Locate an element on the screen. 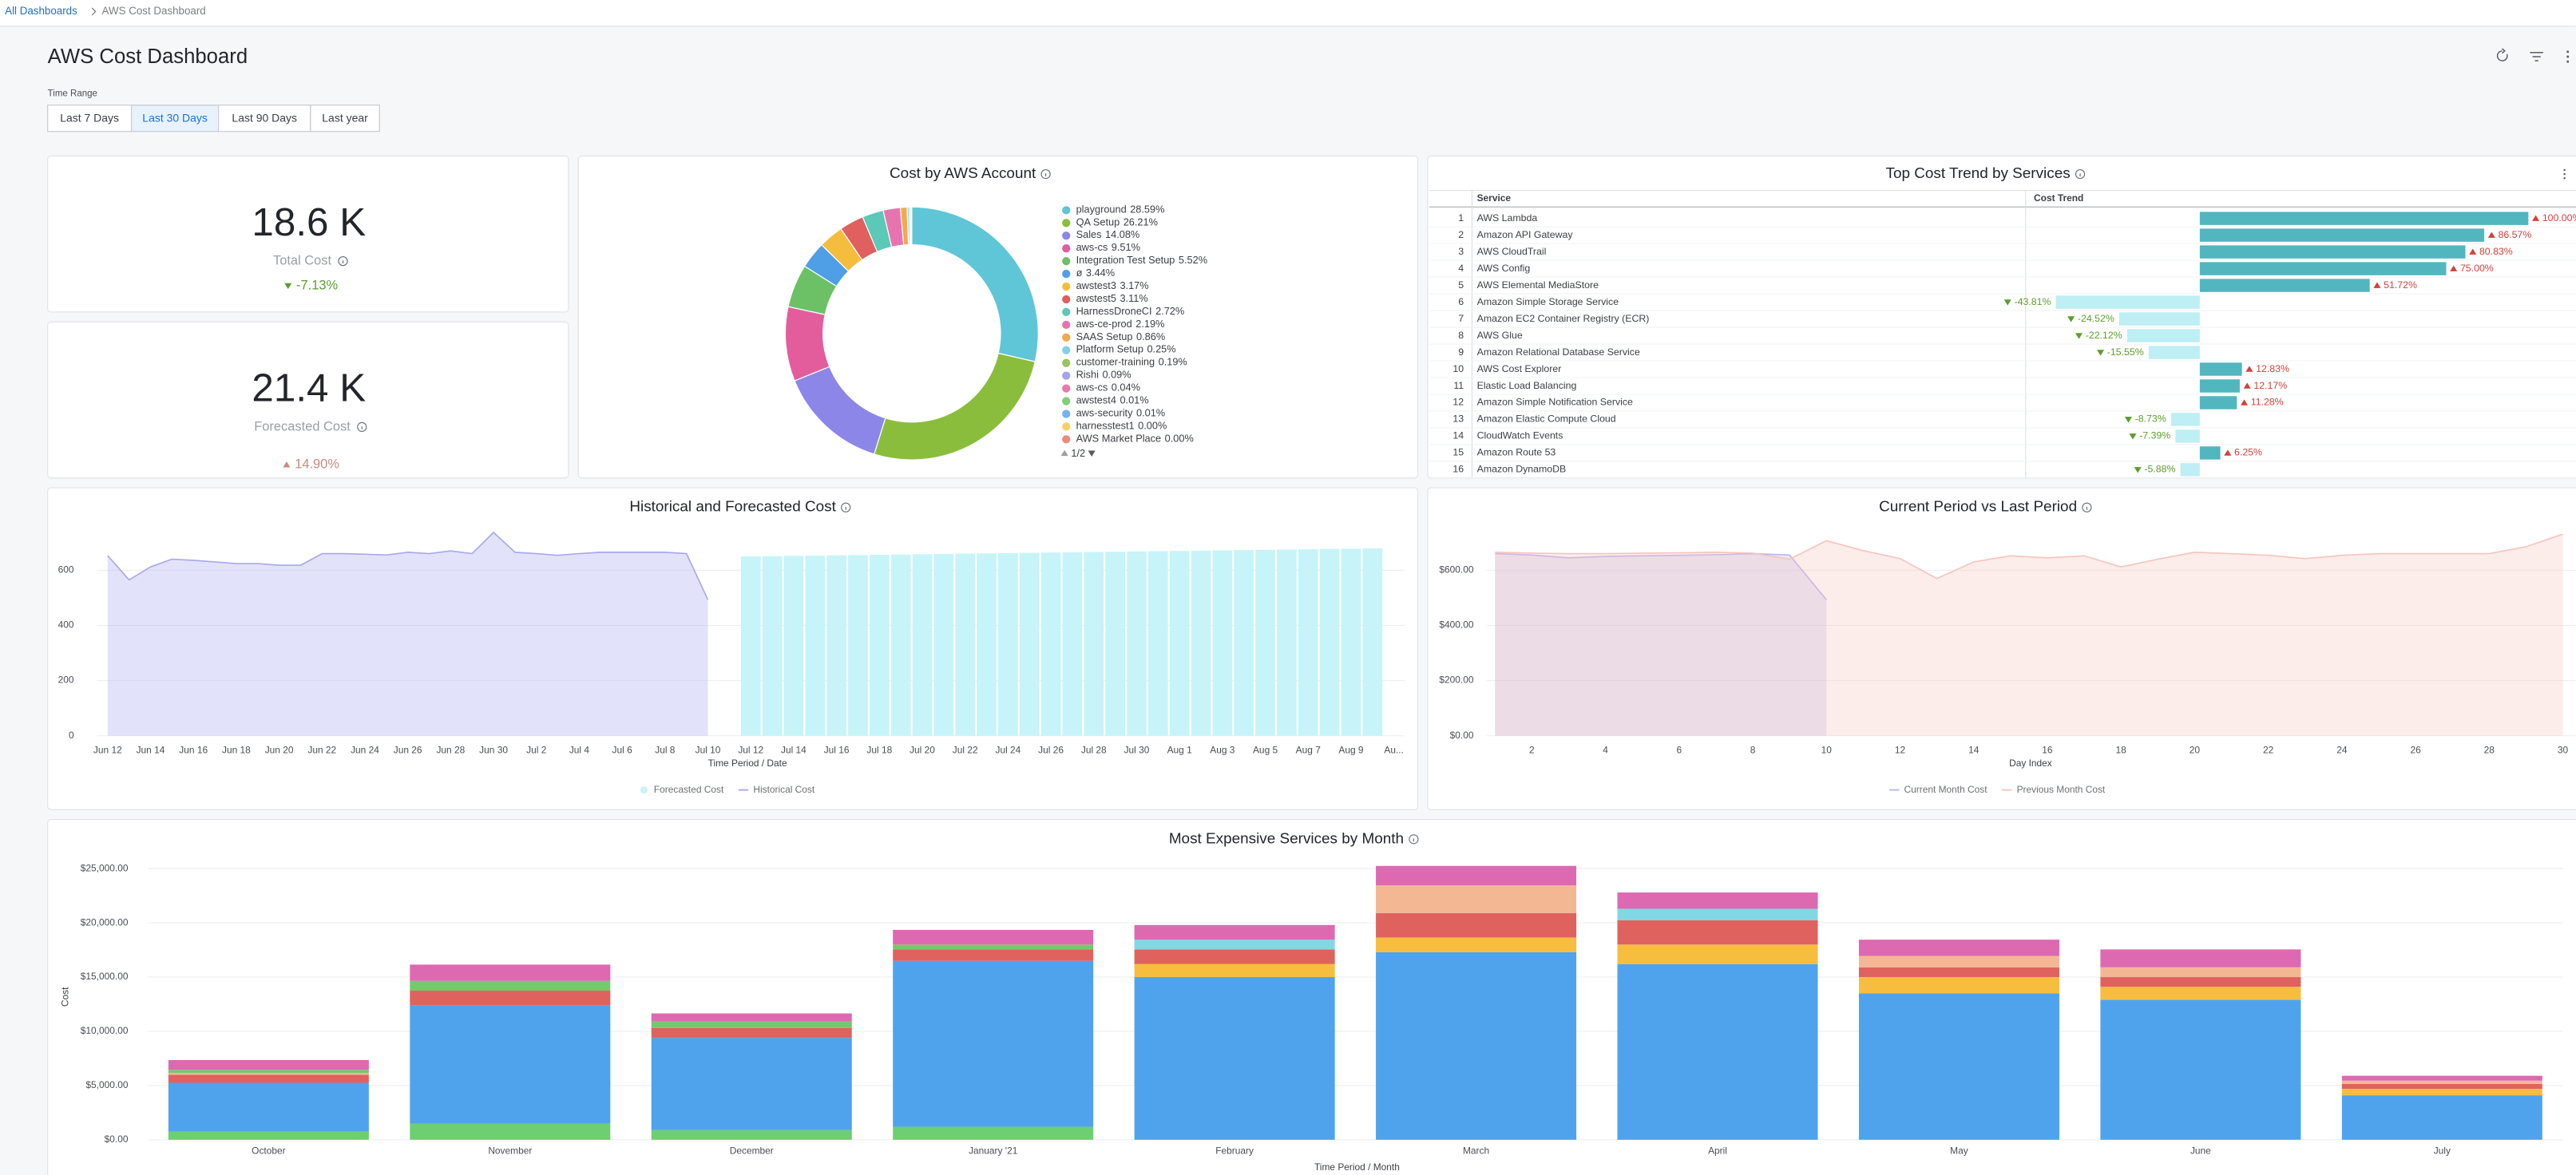 The image size is (2576, 1175). legend-name: awstest5 is located at coordinates (1096, 298).